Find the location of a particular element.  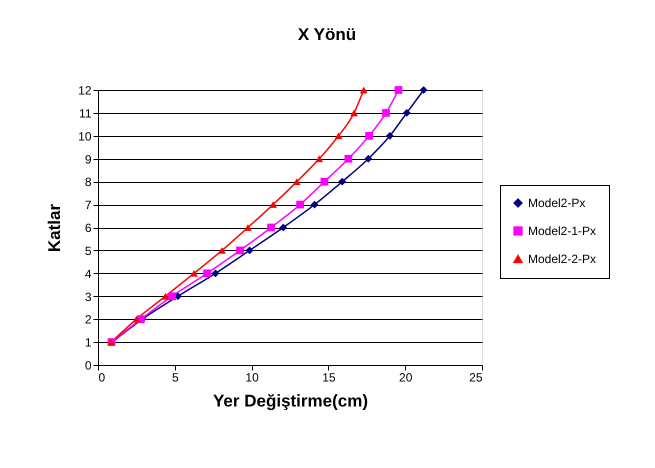

legend-label: Model2-2-Px is located at coordinates (562, 259).